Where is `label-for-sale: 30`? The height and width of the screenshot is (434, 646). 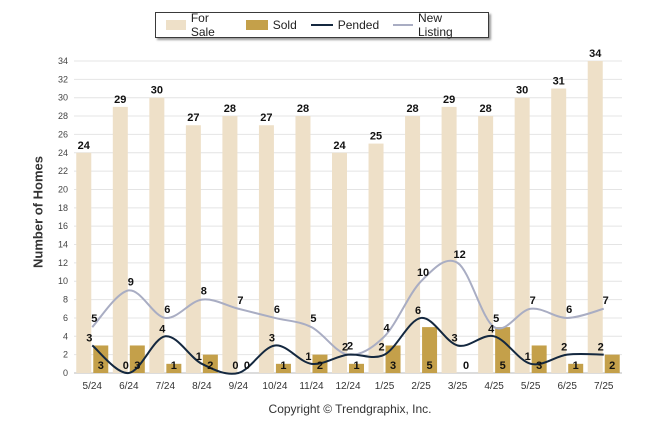
label-for-sale: 30 is located at coordinates (157, 91).